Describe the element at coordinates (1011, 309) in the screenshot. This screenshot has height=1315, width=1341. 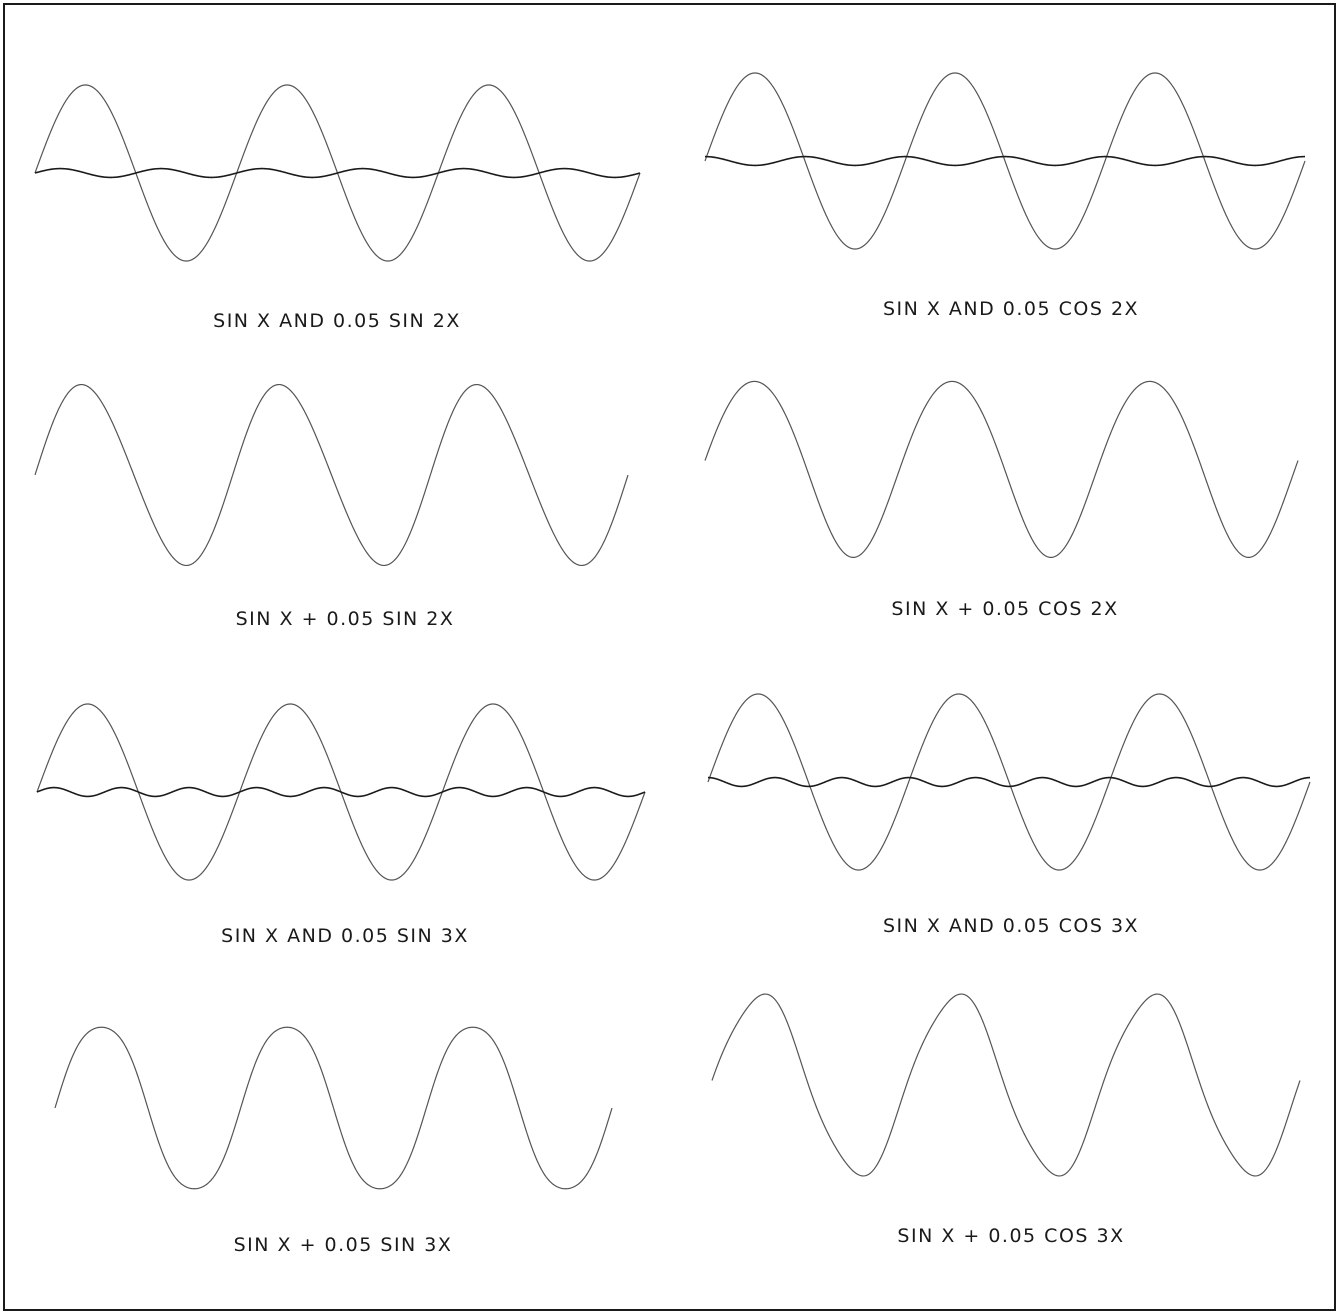
I see `panel-title-2: SIN X AND 0.05 COS 2X` at that location.